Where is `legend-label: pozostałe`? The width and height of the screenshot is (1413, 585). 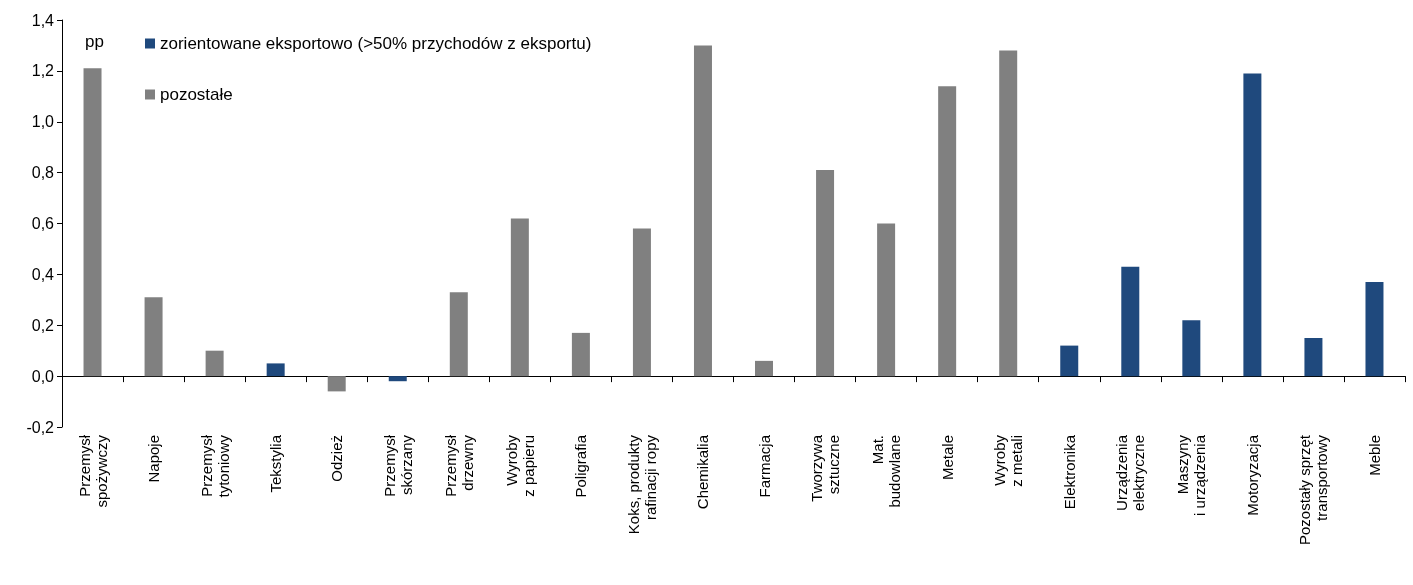 legend-label: pozostałe is located at coordinates (196, 94).